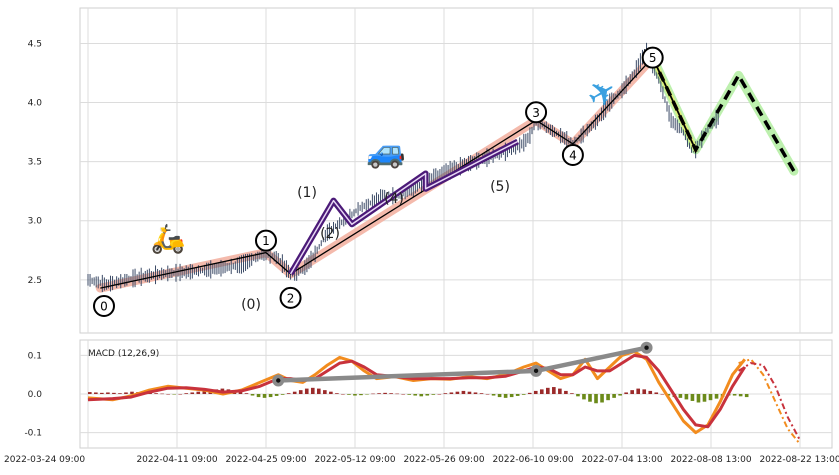  Describe the element at coordinates (35, 281) in the screenshot. I see `price-ytick-label: 2.5` at that location.